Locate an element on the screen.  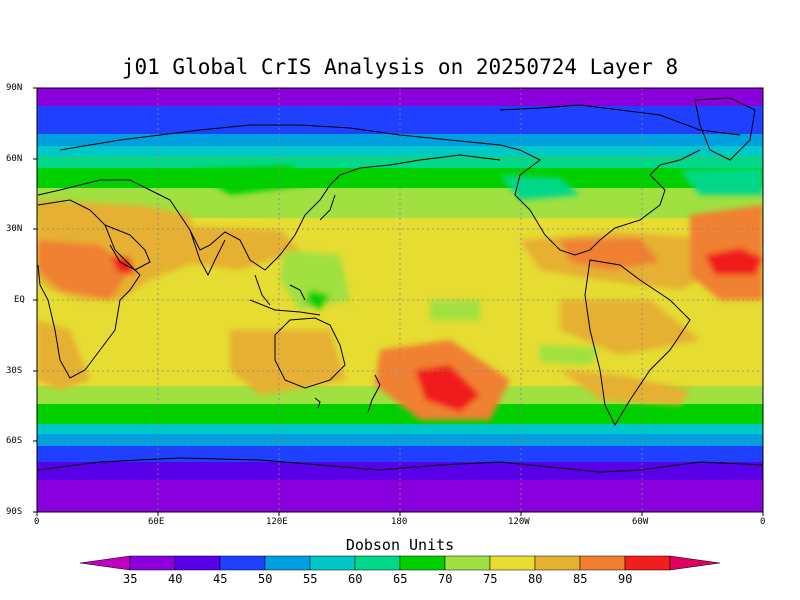
colorbar-title: Dobson Units is located at coordinates (400, 545).